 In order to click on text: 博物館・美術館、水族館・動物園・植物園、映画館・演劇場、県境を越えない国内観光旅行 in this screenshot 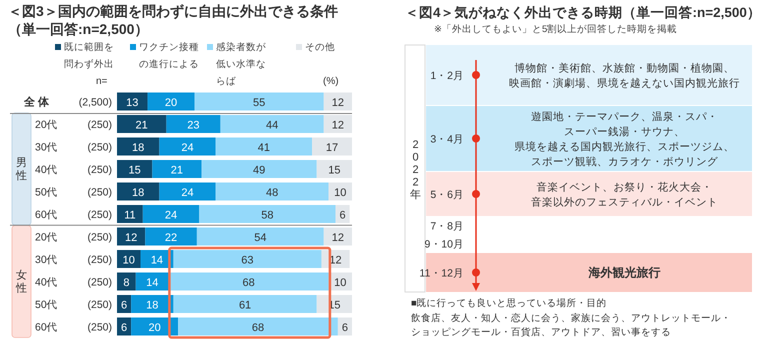, I will do `click(624, 76)`.